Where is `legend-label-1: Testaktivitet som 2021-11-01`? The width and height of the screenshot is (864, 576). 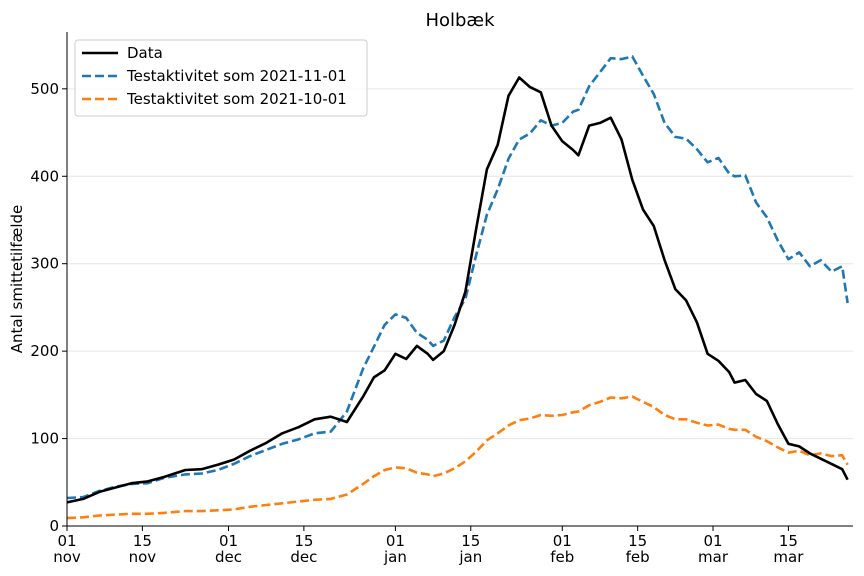 legend-label-1: Testaktivitet som 2021-11-01 is located at coordinates (236, 76).